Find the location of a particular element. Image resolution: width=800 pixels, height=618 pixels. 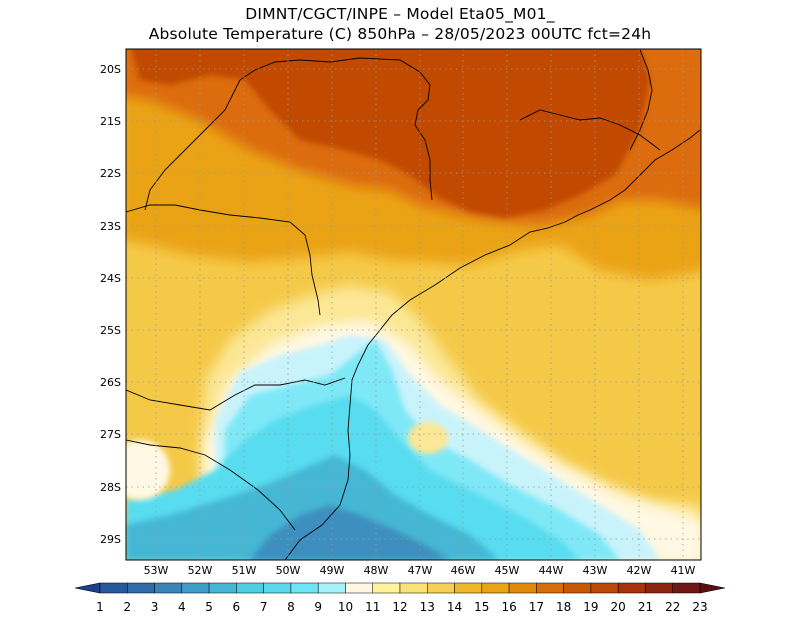

lon-label: 52W is located at coordinates (200, 570).